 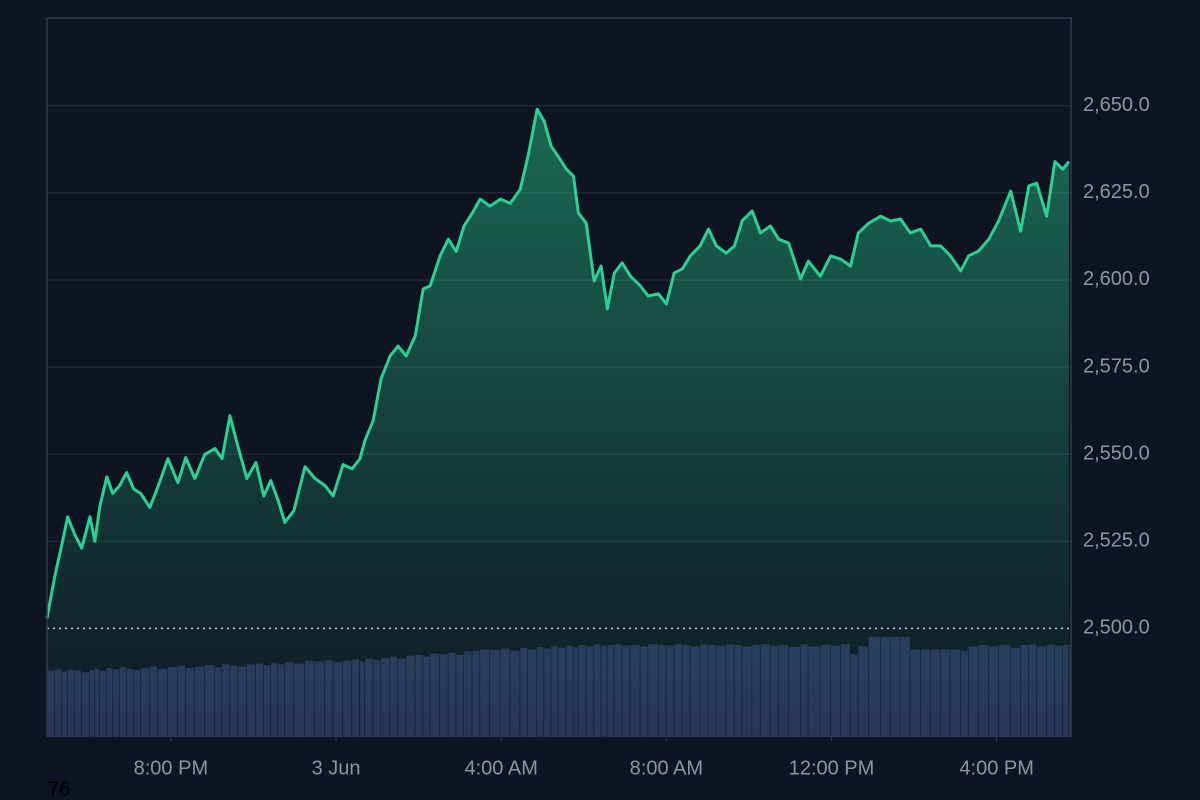 What do you see at coordinates (1069, 690) in the screenshot?
I see `volume-bar` at bounding box center [1069, 690].